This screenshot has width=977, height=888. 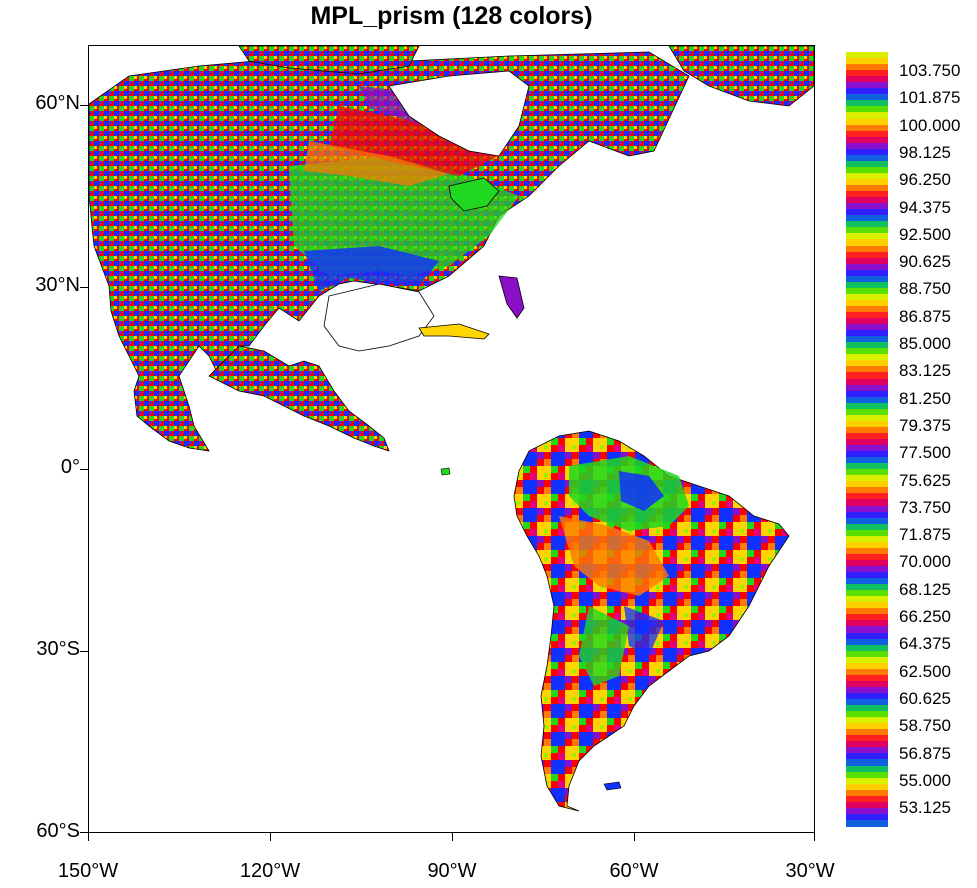 What do you see at coordinates (452, 871) in the screenshot?
I see `lon-label-90w: 90°W` at bounding box center [452, 871].